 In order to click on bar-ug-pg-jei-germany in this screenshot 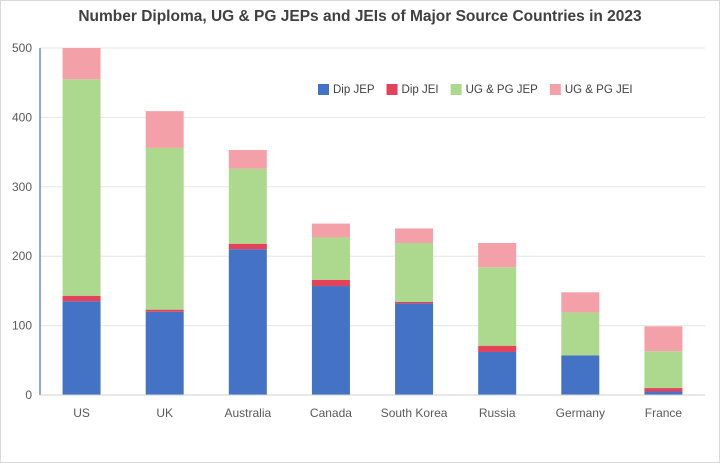, I will do `click(580, 302)`.